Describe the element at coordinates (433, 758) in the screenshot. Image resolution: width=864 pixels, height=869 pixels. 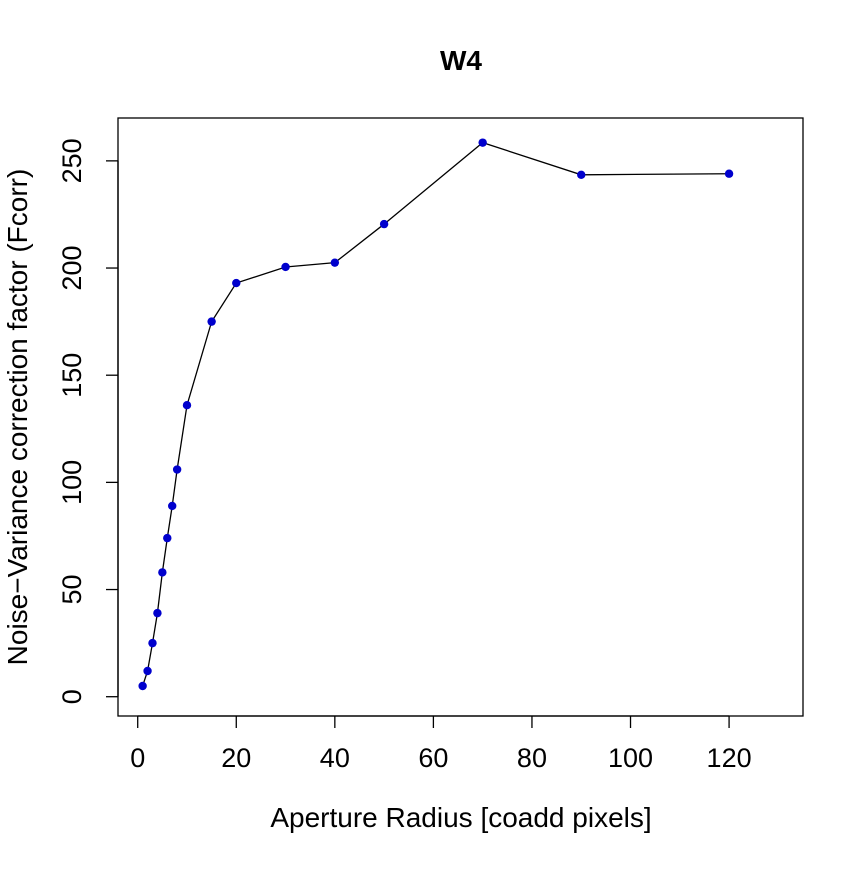
I see `x-tick-label: 60` at that location.